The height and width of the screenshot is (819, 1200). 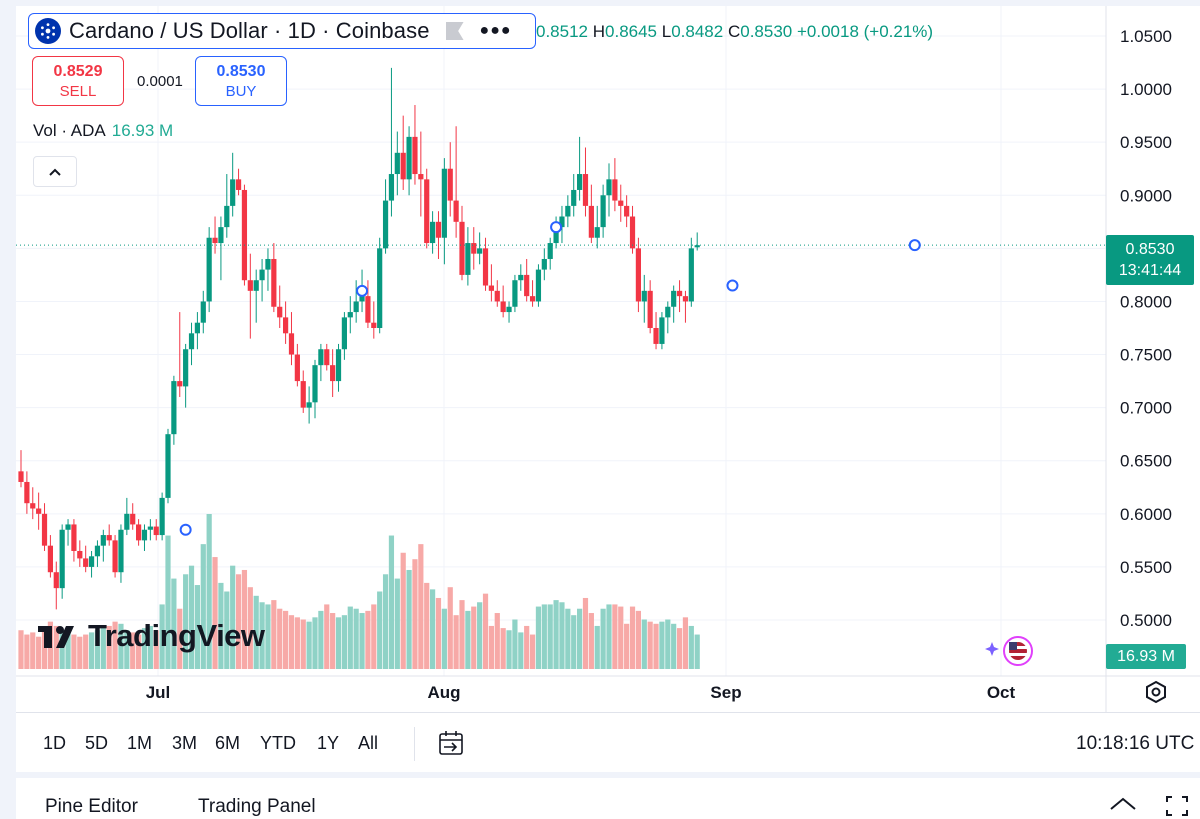 I want to click on tab-pine-editor: Pine Editor, so click(x=91, y=806).